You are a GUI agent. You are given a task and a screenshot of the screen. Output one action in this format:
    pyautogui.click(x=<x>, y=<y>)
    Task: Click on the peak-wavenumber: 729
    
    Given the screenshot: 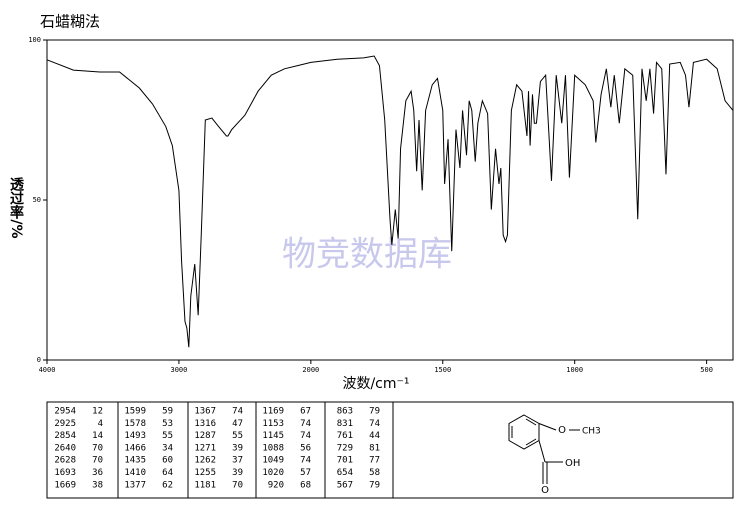 What is the action you would take?
    pyautogui.click(x=345, y=448)
    